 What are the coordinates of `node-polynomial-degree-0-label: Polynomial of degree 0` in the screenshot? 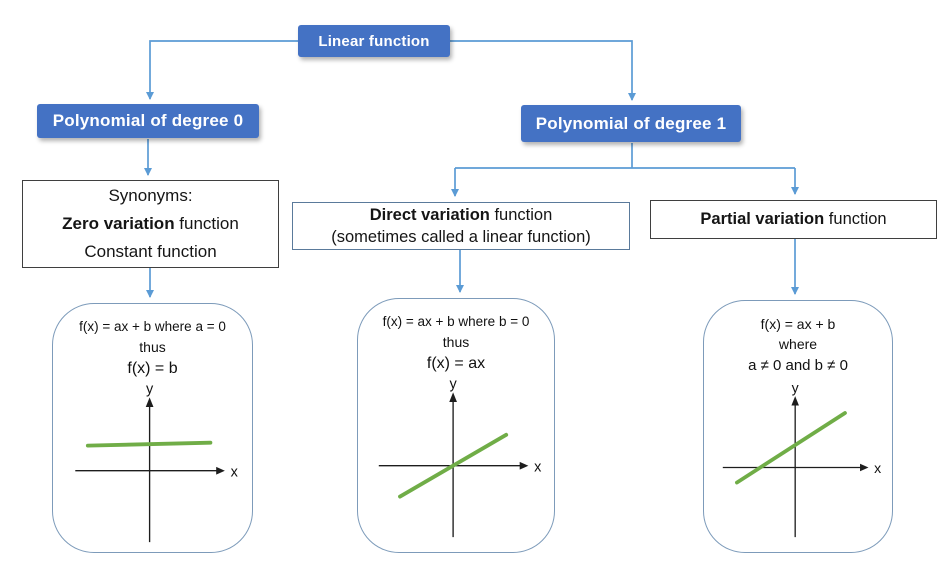 It's located at (148, 120).